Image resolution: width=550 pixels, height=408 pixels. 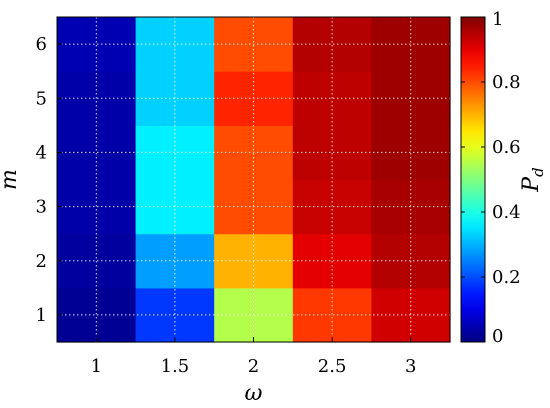 I want to click on x-axis-label: ω, so click(x=254, y=393).